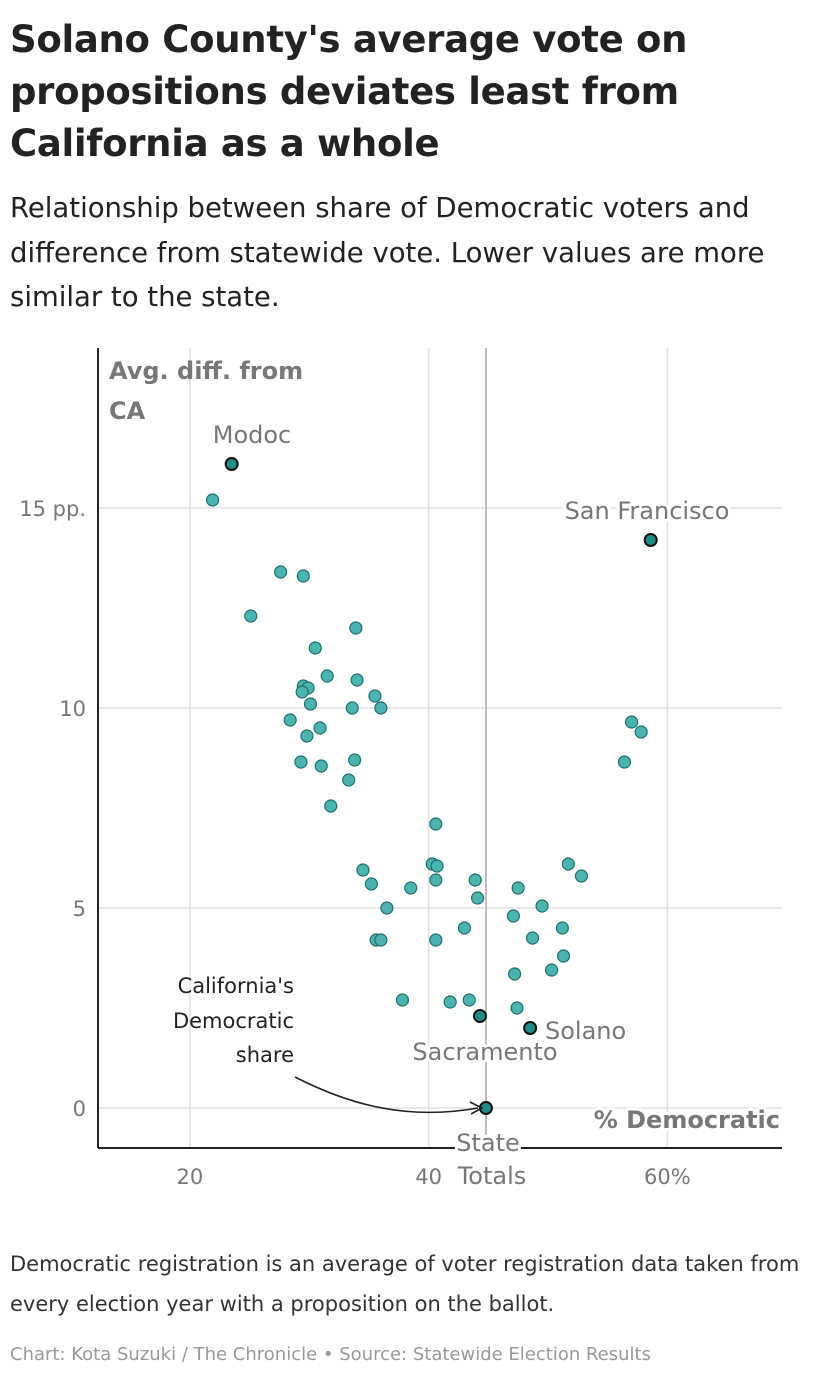  I want to click on y-axis-label-line2: CA, so click(127, 411).